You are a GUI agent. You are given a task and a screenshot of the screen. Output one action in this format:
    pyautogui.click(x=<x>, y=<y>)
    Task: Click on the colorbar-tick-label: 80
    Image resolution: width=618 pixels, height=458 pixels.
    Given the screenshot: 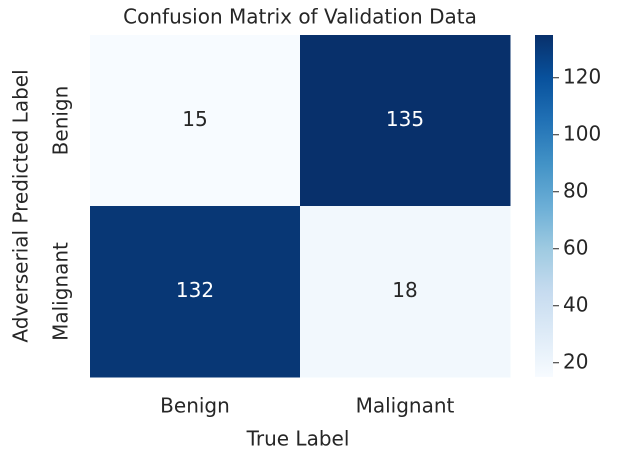 What is the action you would take?
    pyautogui.click(x=575, y=190)
    